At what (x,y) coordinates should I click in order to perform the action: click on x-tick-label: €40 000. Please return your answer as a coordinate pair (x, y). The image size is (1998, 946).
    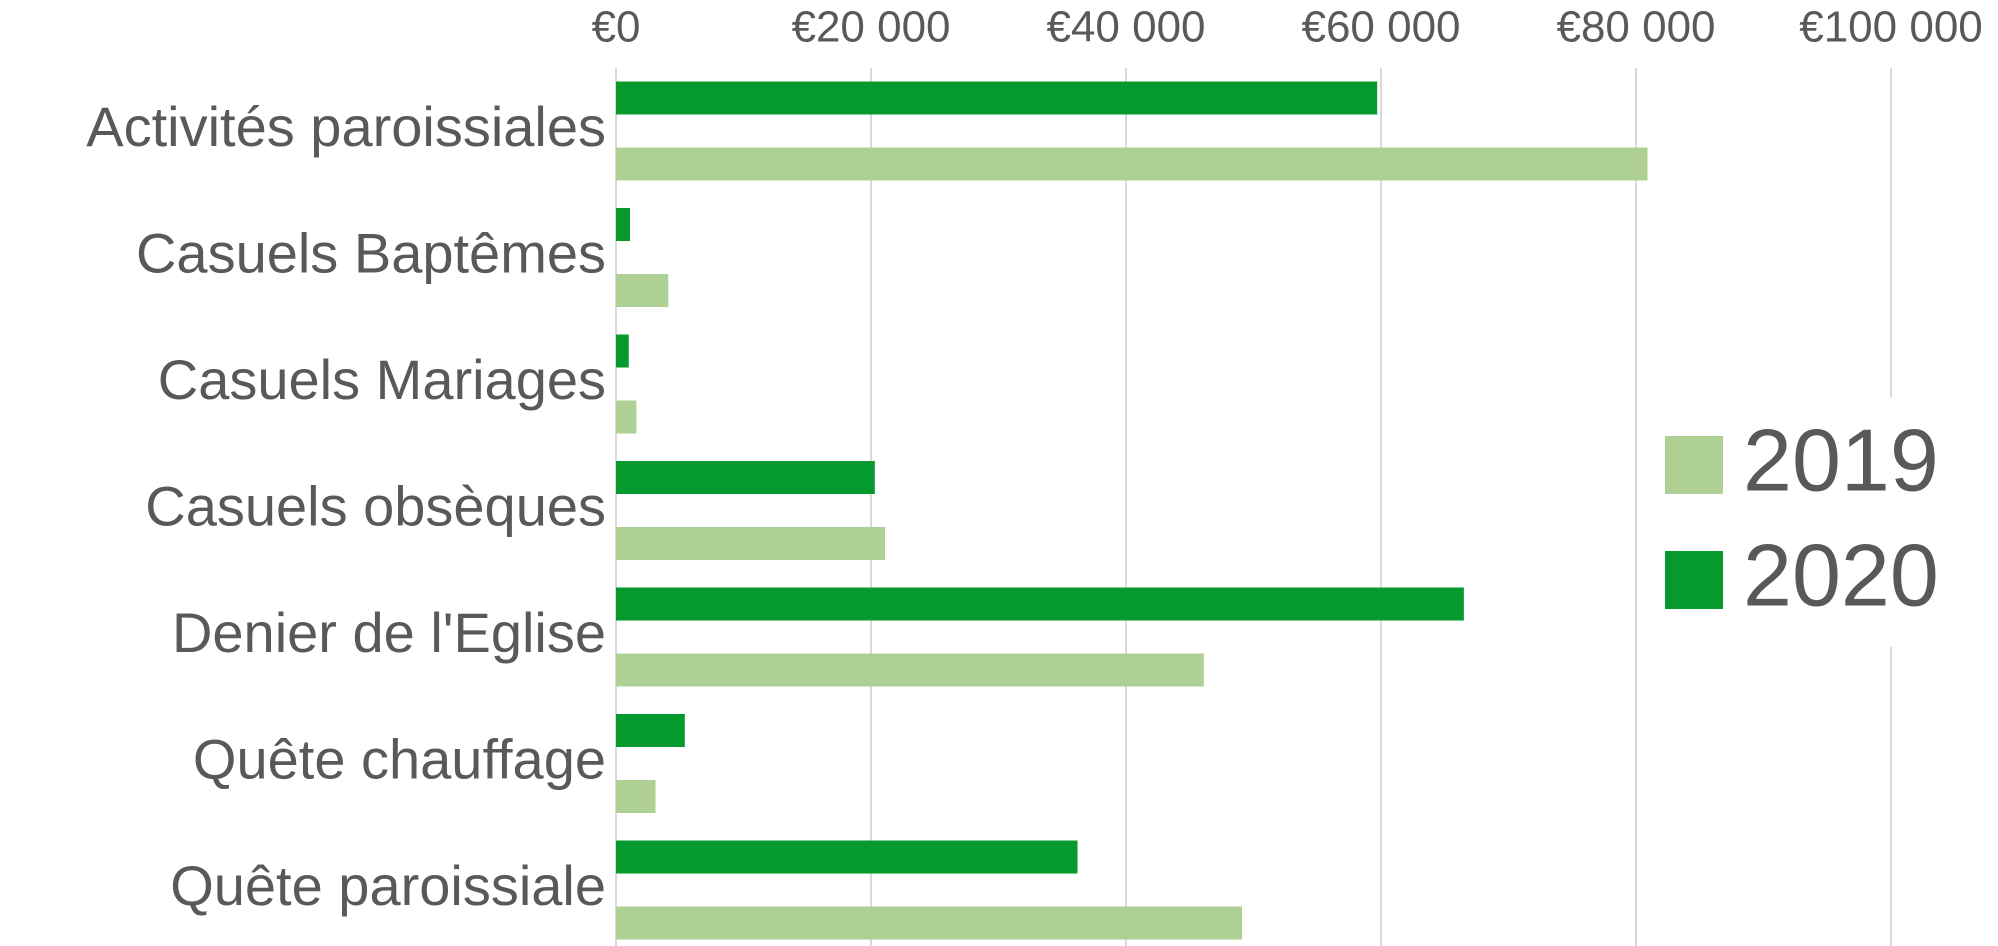
    Looking at the image, I should click on (1125, 27).